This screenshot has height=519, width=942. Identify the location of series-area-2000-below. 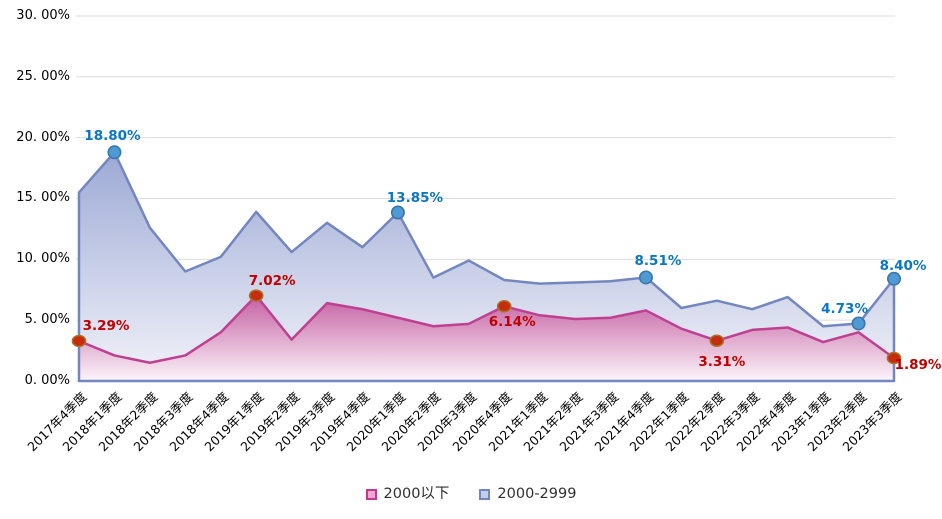
(486, 338).